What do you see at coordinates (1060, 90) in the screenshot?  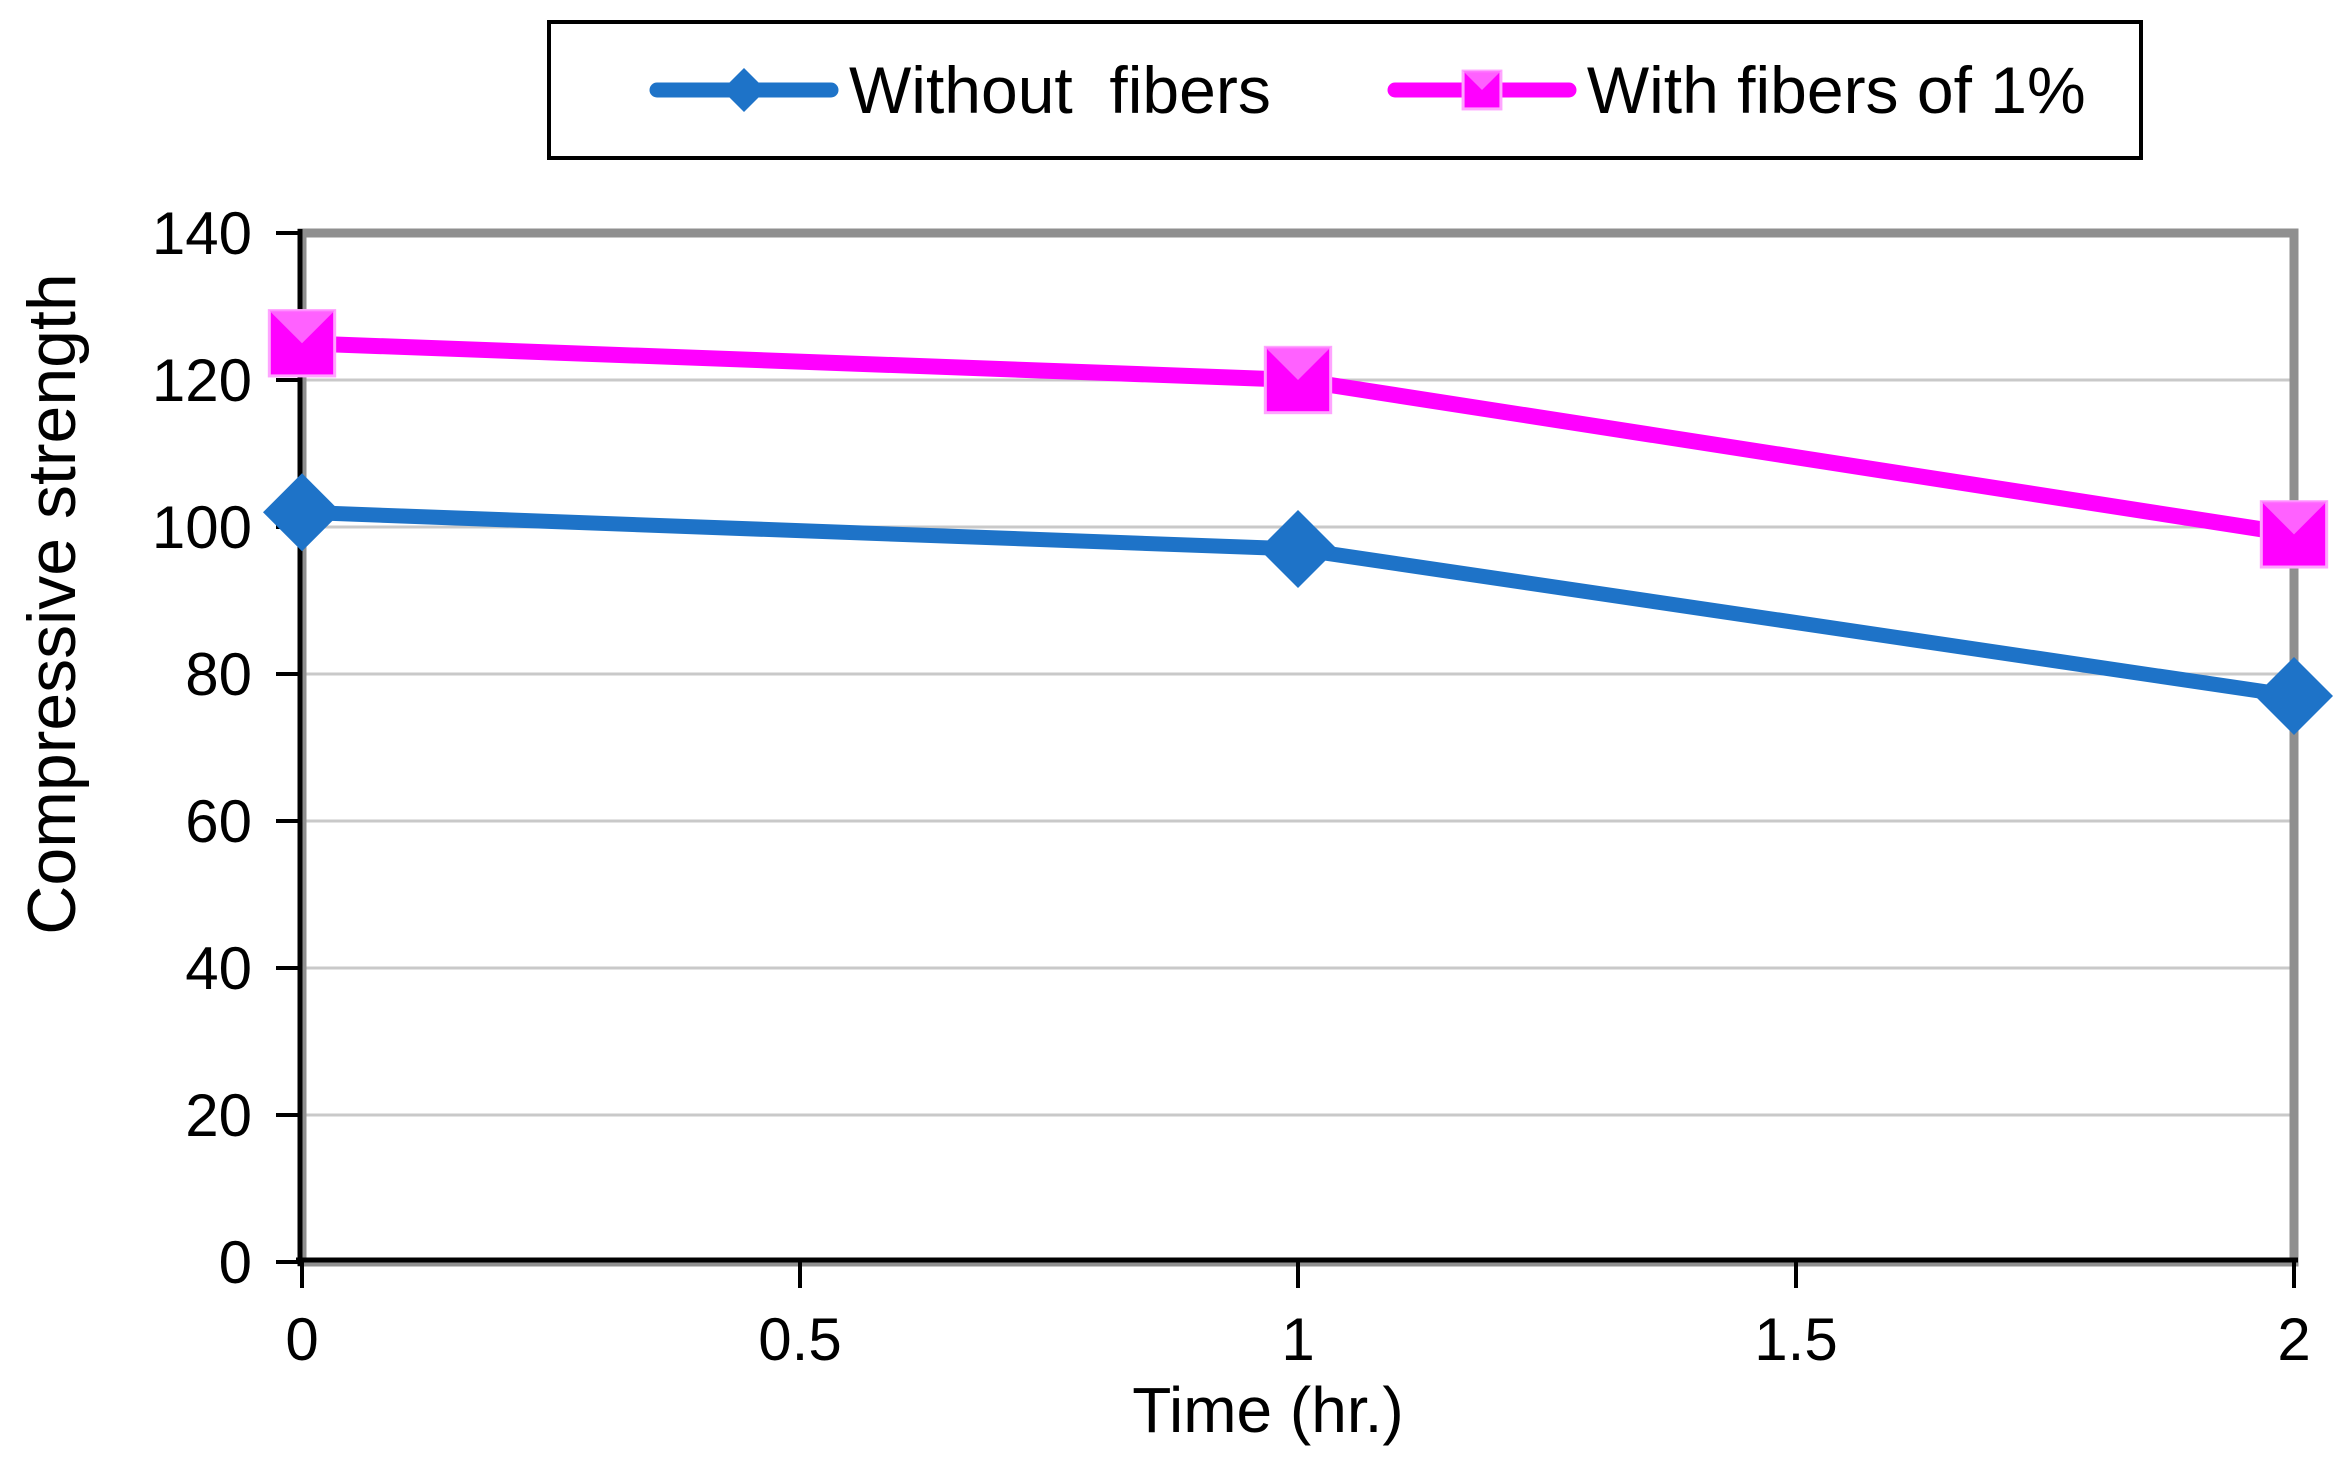 I see `legend-label-0: Without fibers` at bounding box center [1060, 90].